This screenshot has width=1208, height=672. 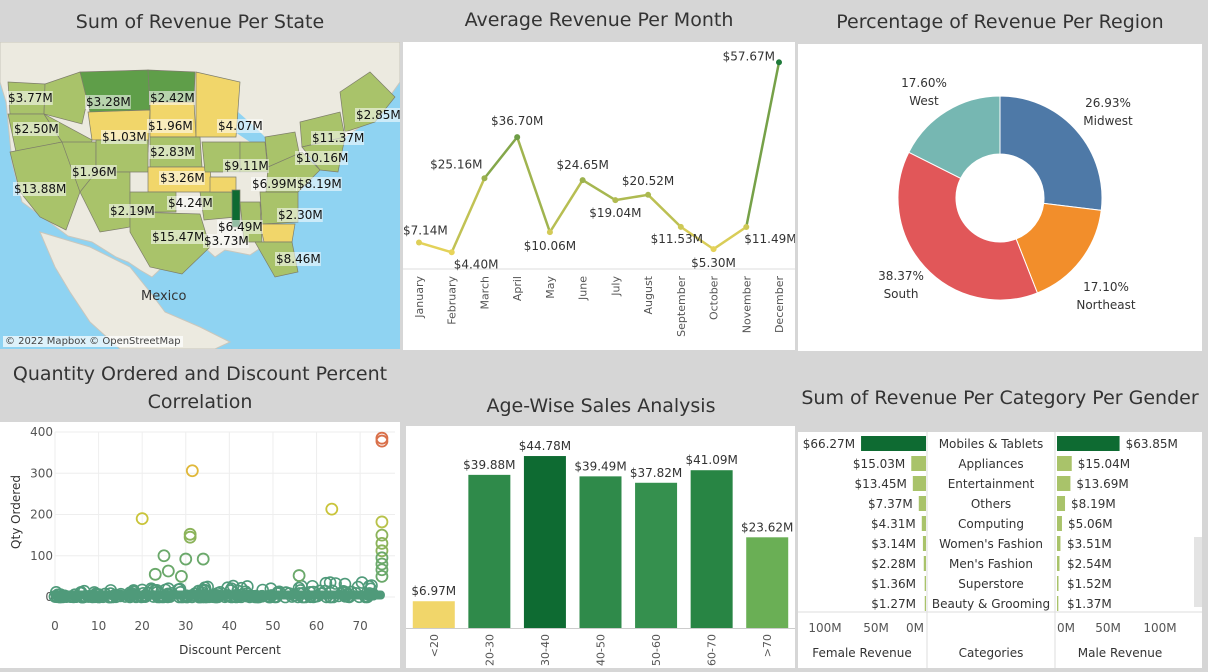 I want to click on month-tick-label: November, so click(x=746, y=305).